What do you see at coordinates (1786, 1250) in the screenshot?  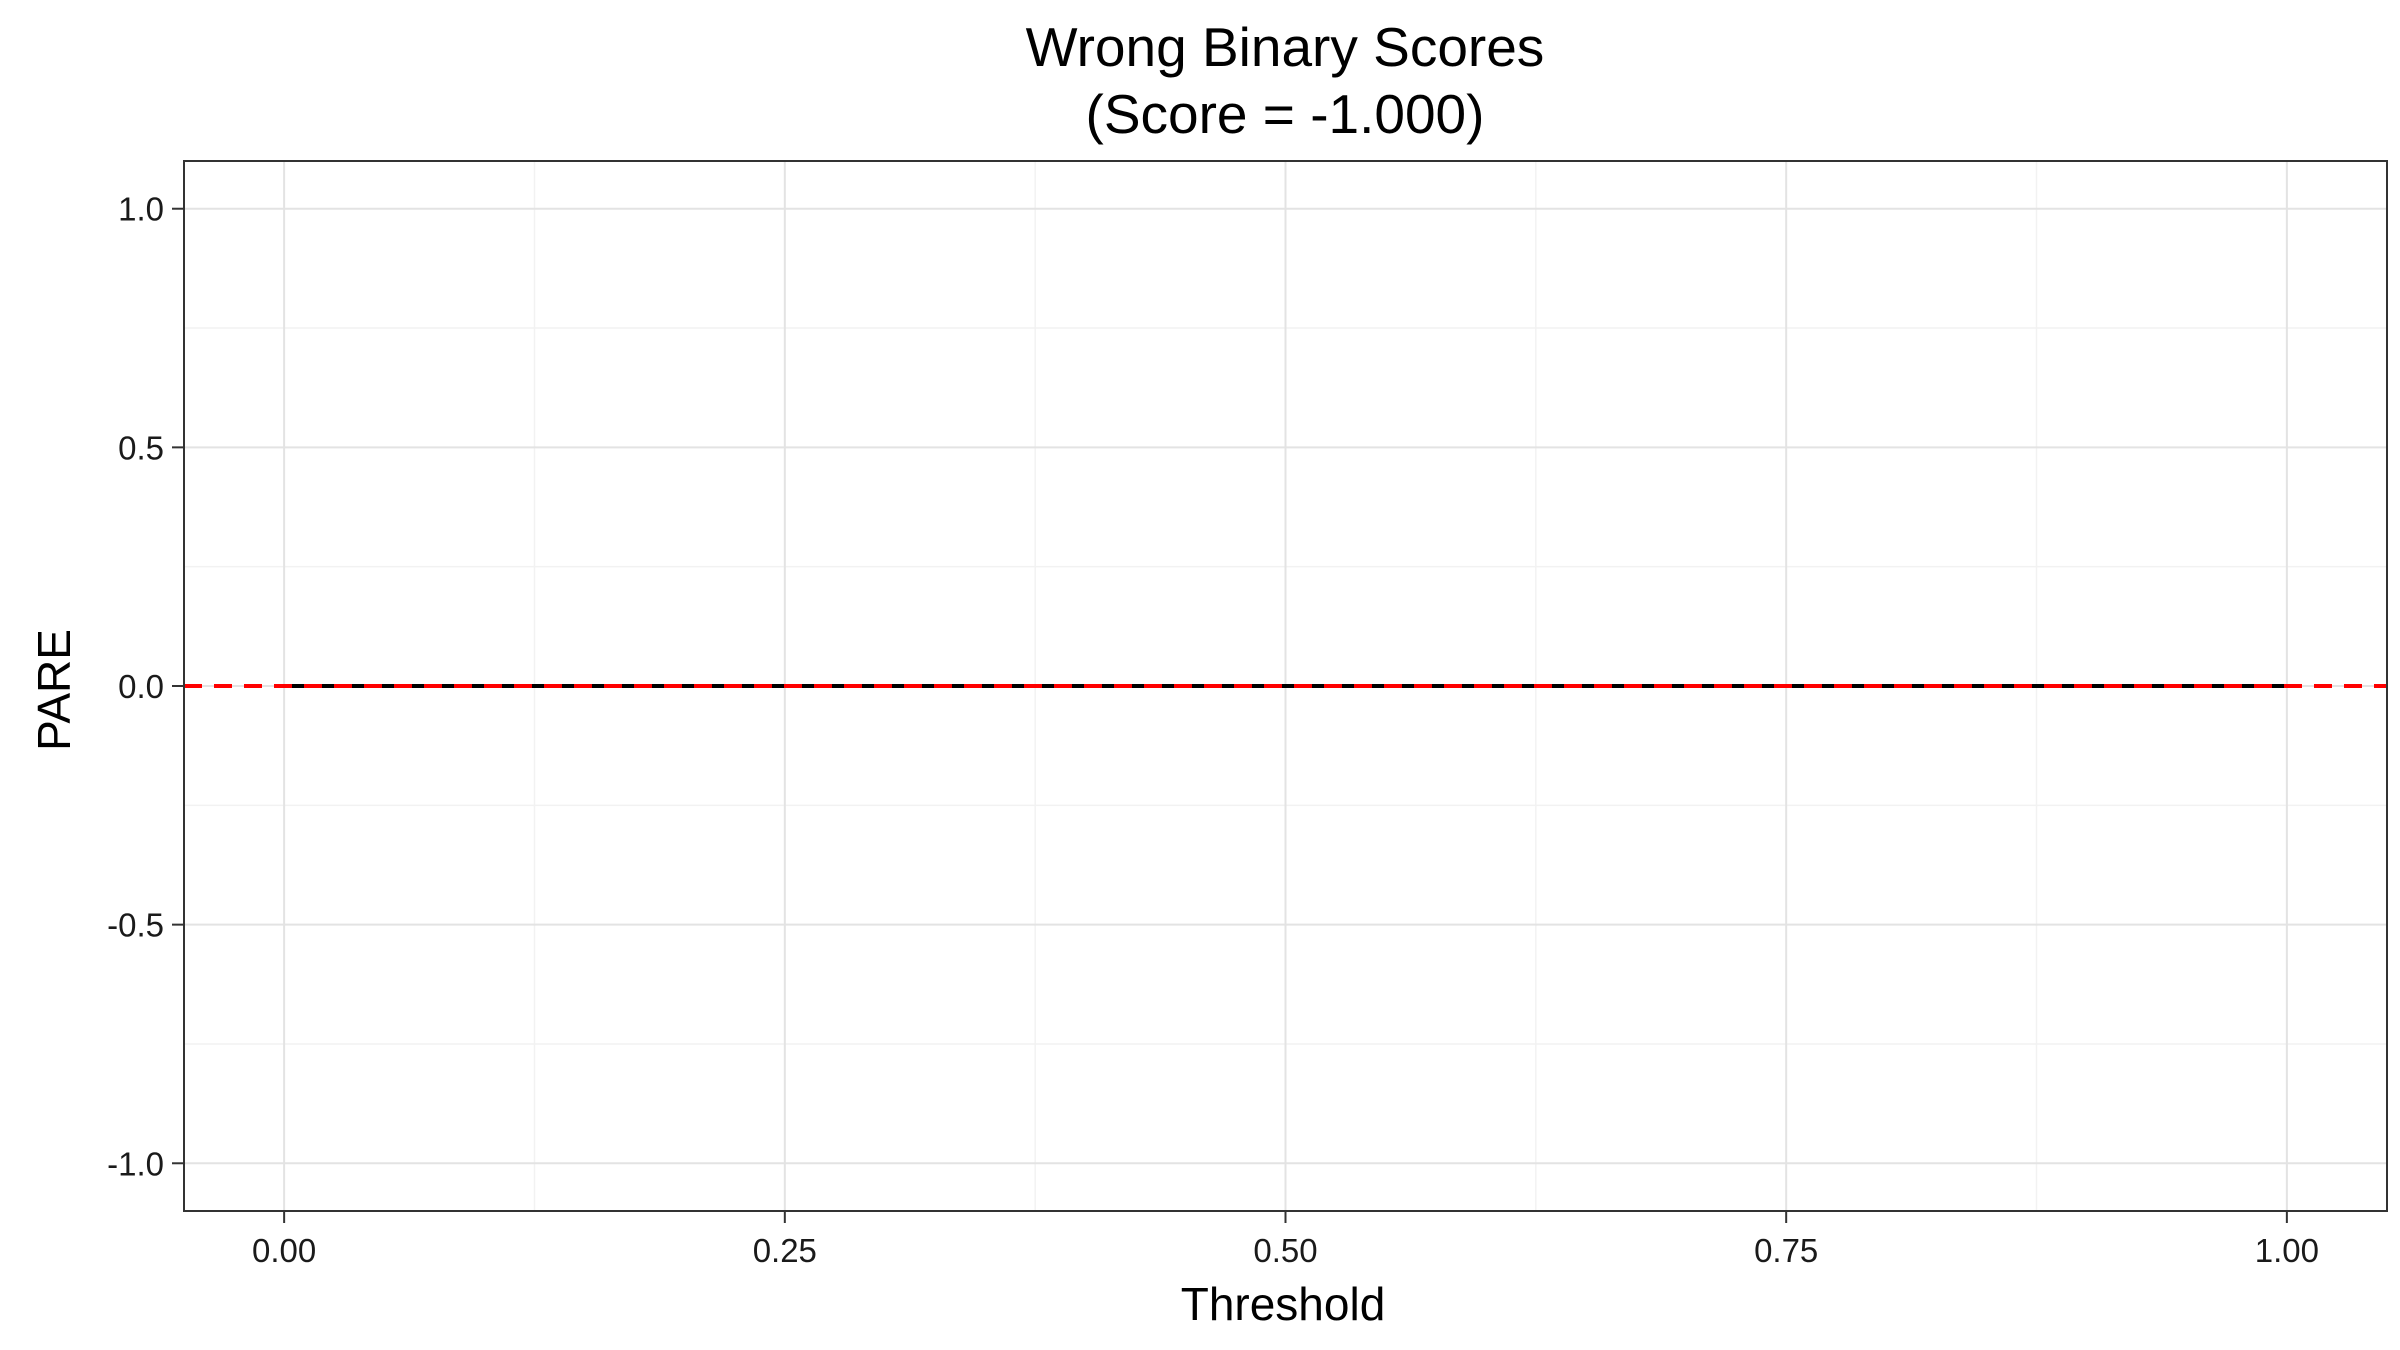 I see `x-tick-label: 0.75` at bounding box center [1786, 1250].